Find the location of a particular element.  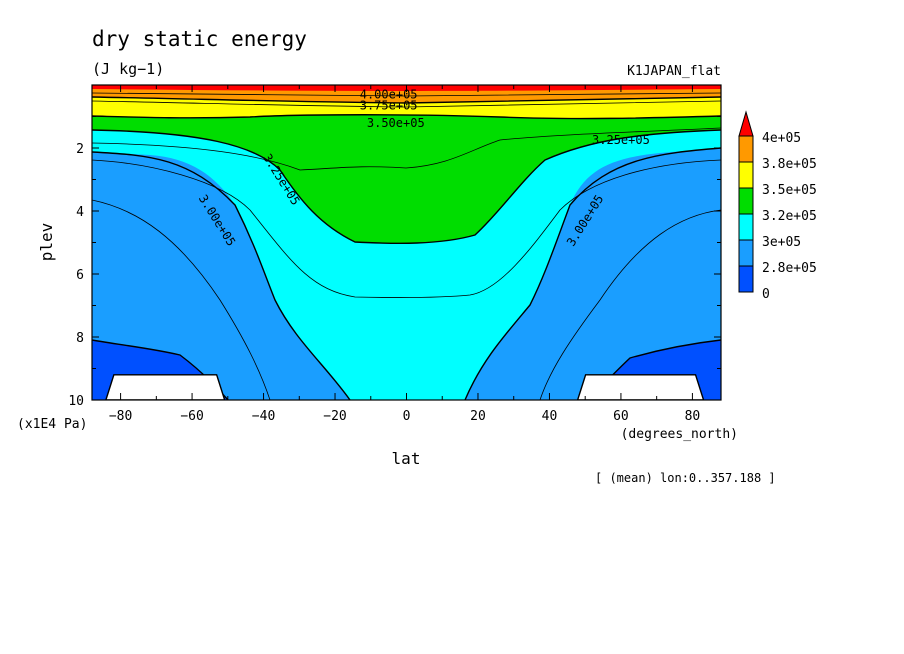

missing-data-regions is located at coordinates (405, 387).